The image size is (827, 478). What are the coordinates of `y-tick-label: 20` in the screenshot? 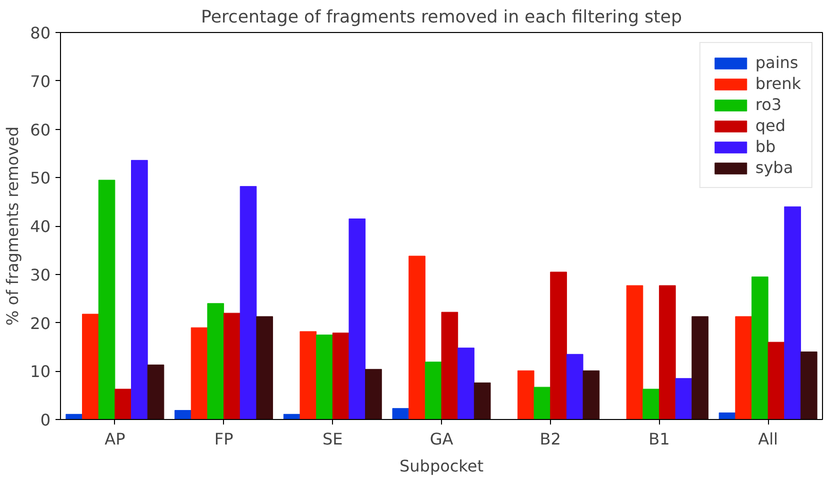 It's located at (40, 323).